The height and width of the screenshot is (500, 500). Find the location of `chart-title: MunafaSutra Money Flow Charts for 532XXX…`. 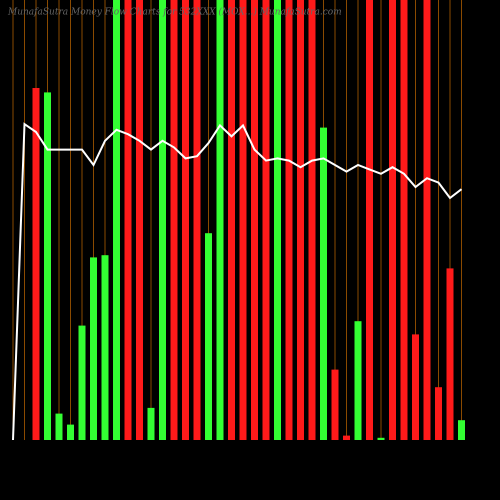

chart-title: MunafaSutra Money Flow Charts for 532XXX… is located at coordinates (174, 12).